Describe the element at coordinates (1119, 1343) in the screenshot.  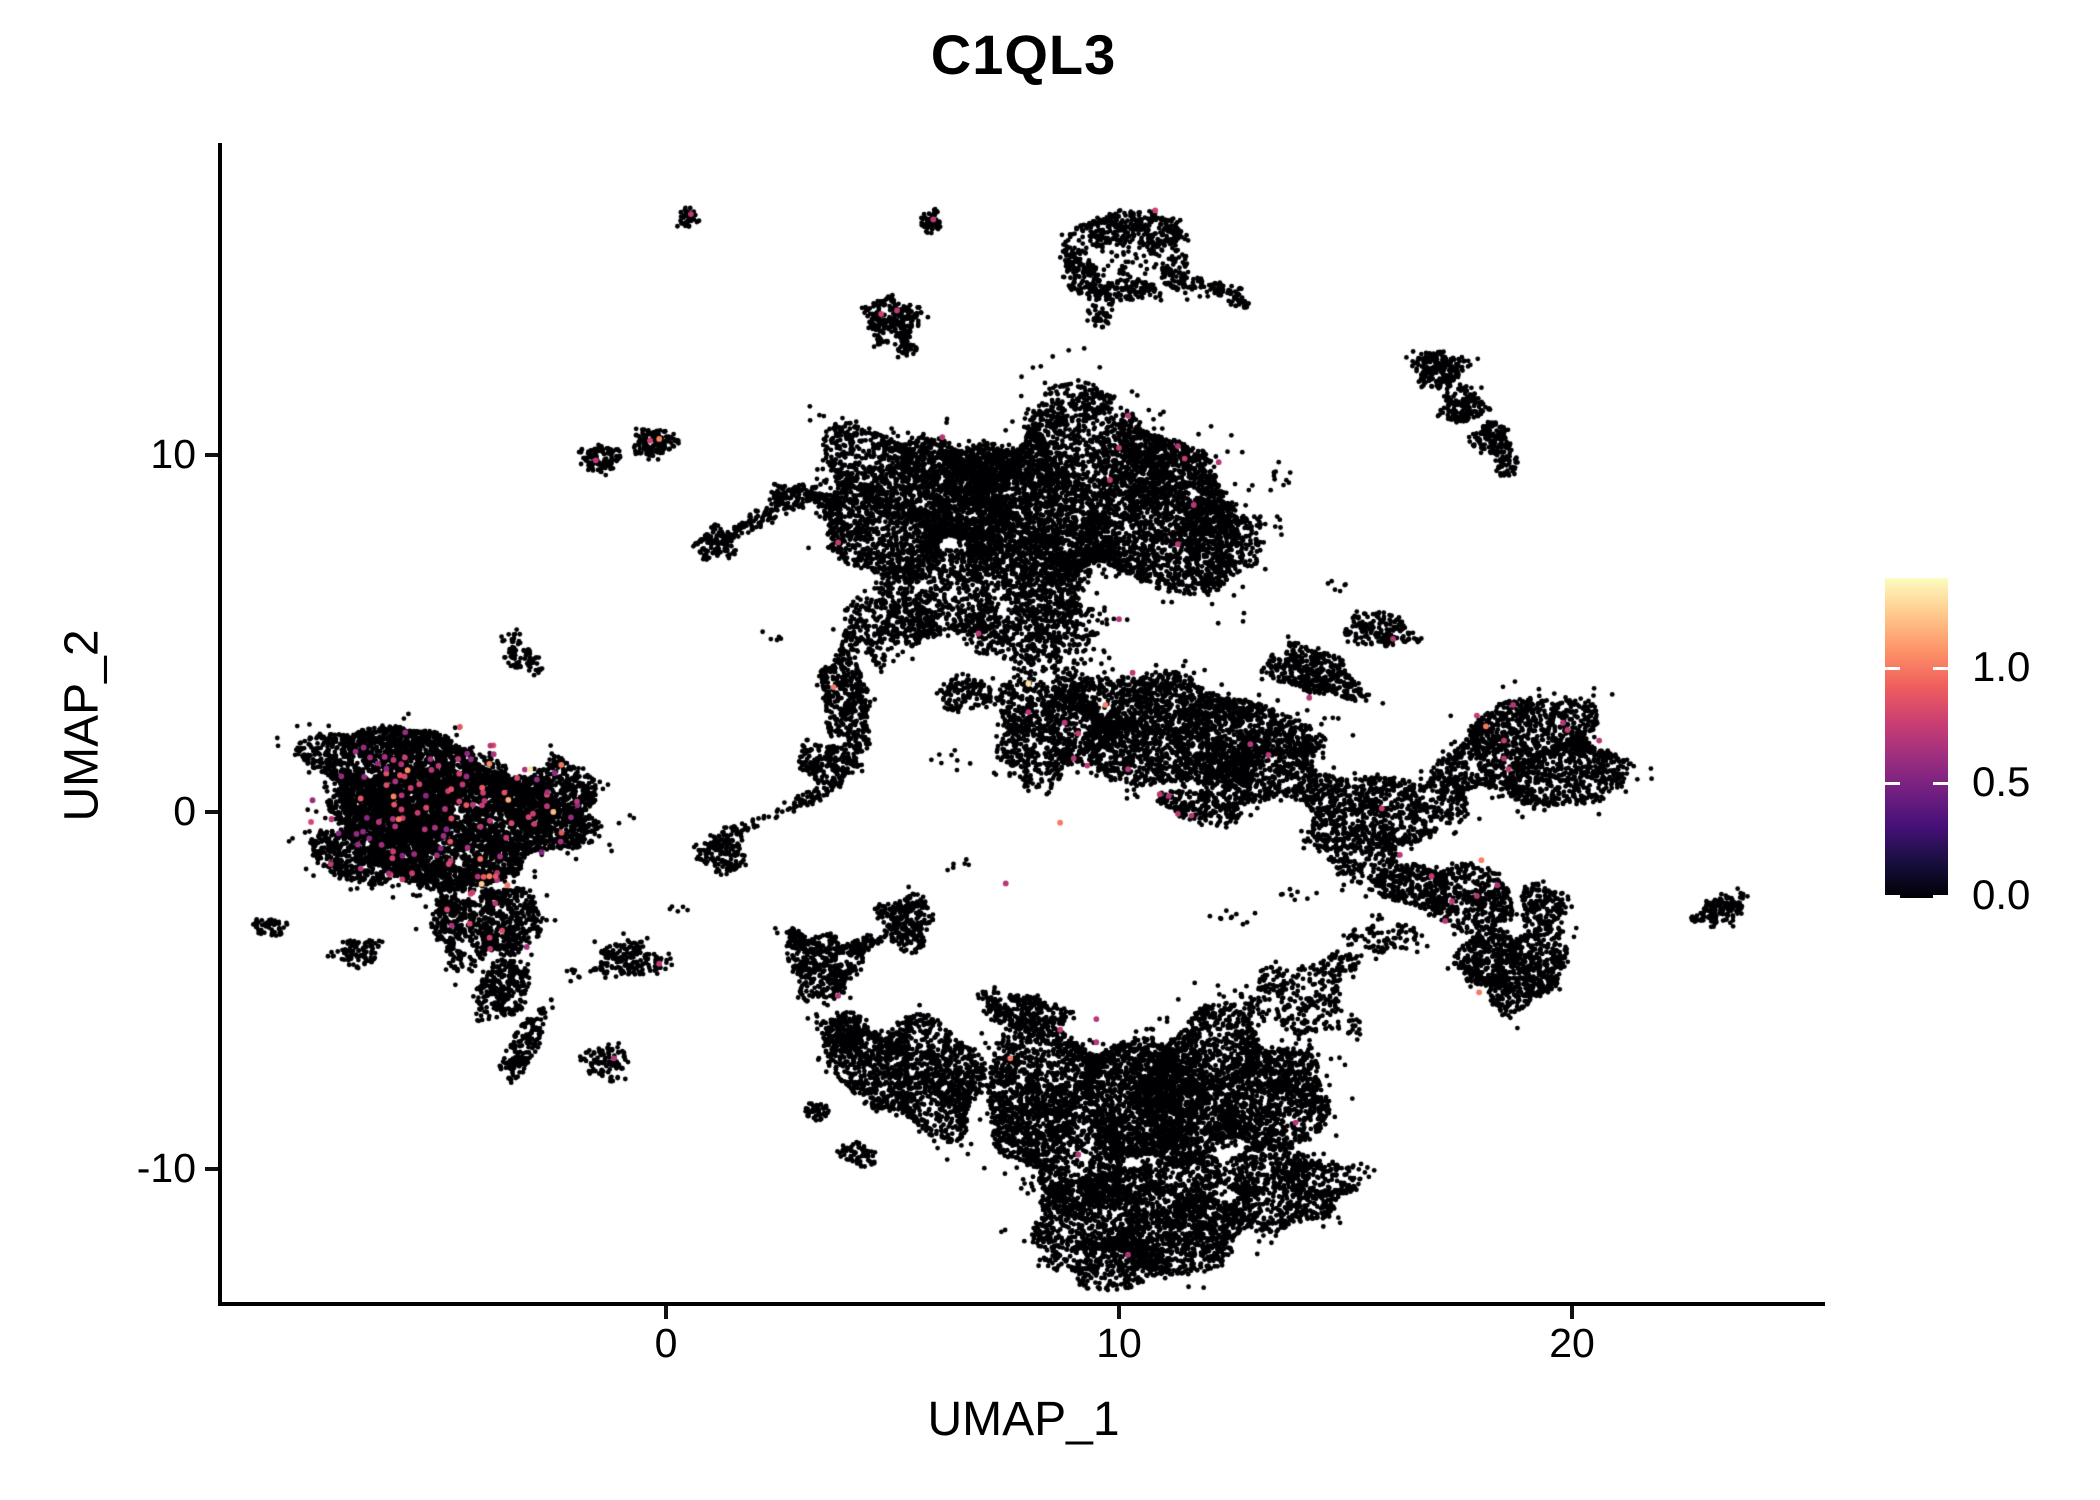
I see `x-tick-label: 10` at that location.